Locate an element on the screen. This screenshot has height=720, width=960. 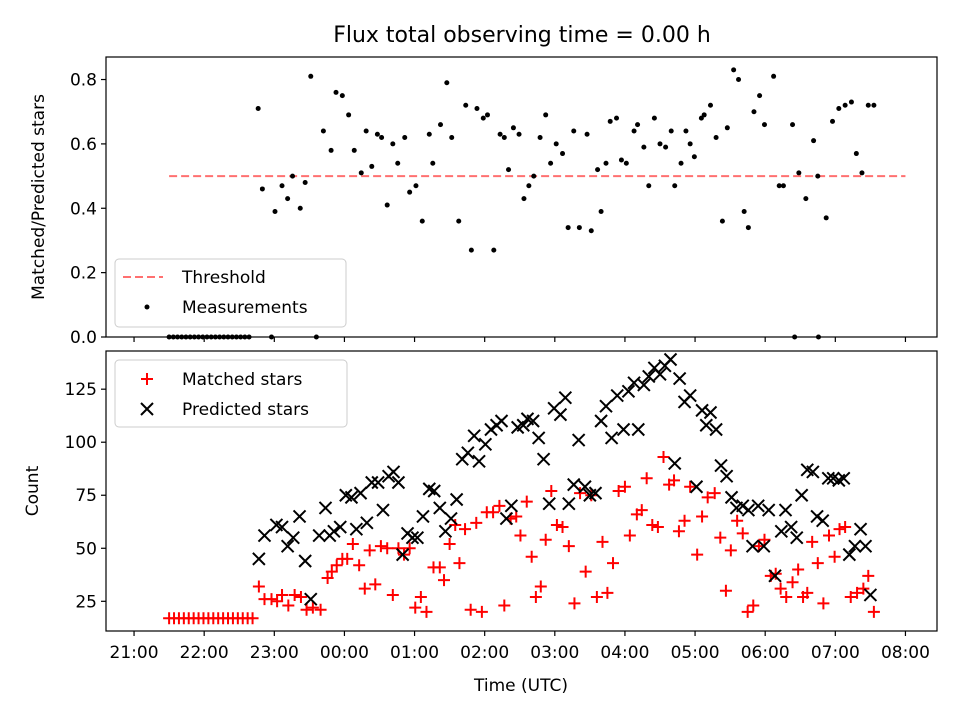
y-tick-label: 0.6 is located at coordinates (83, 145).